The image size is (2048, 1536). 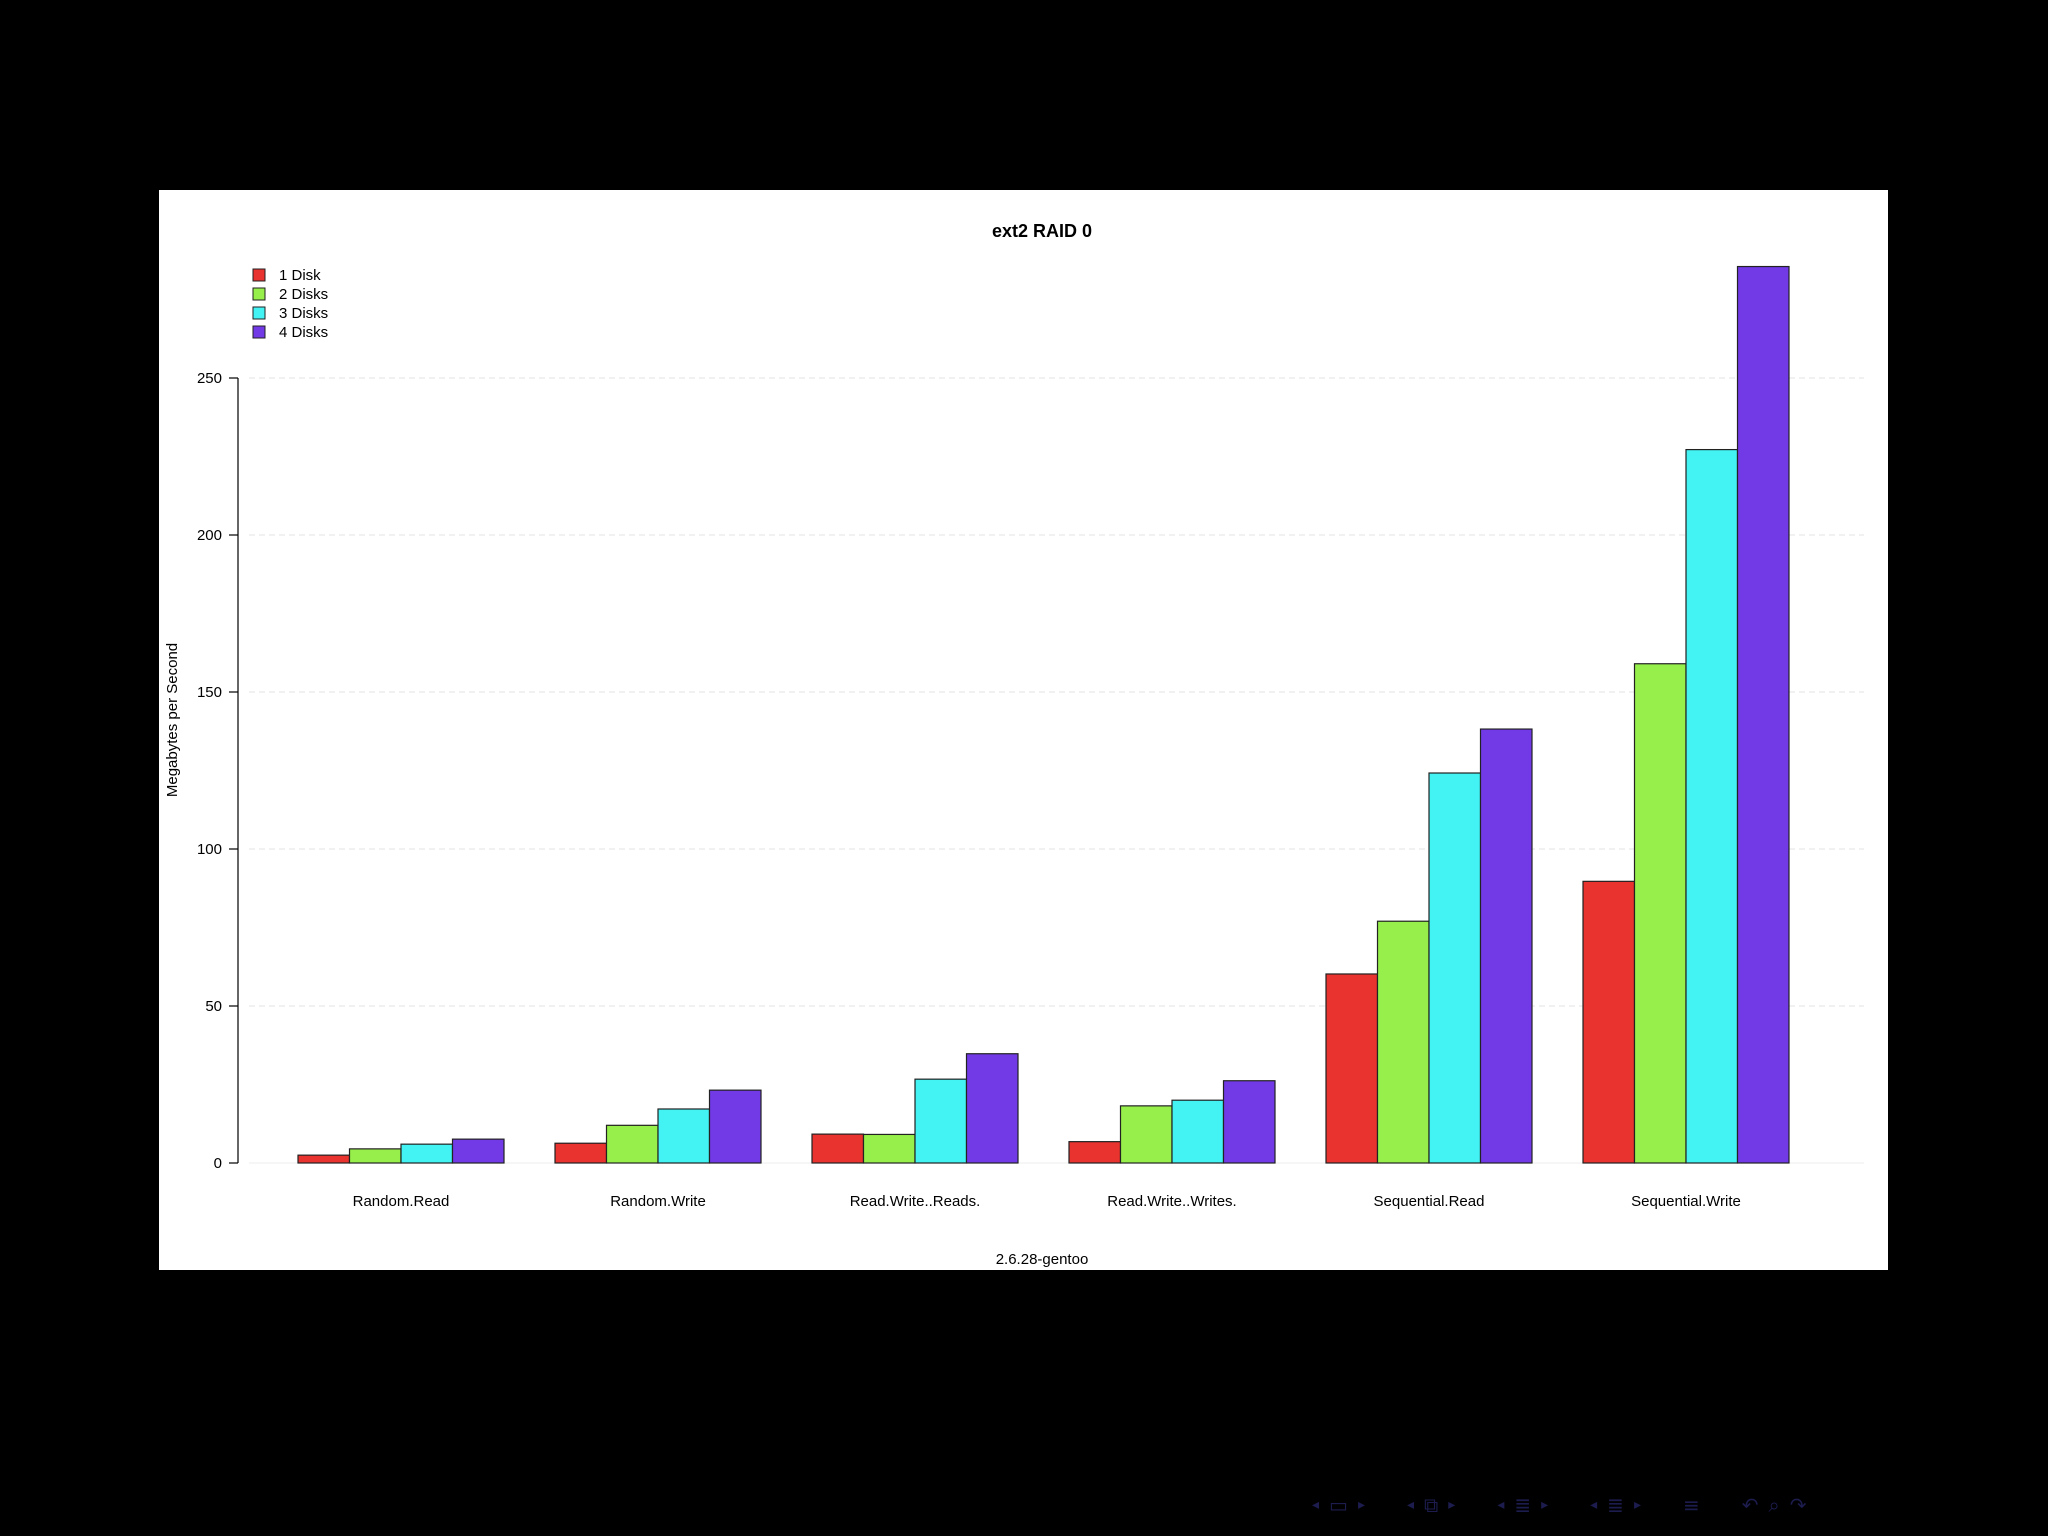 What do you see at coordinates (1042, 1259) in the screenshot?
I see `x-axis-title: 2.6.28-gentoo` at bounding box center [1042, 1259].